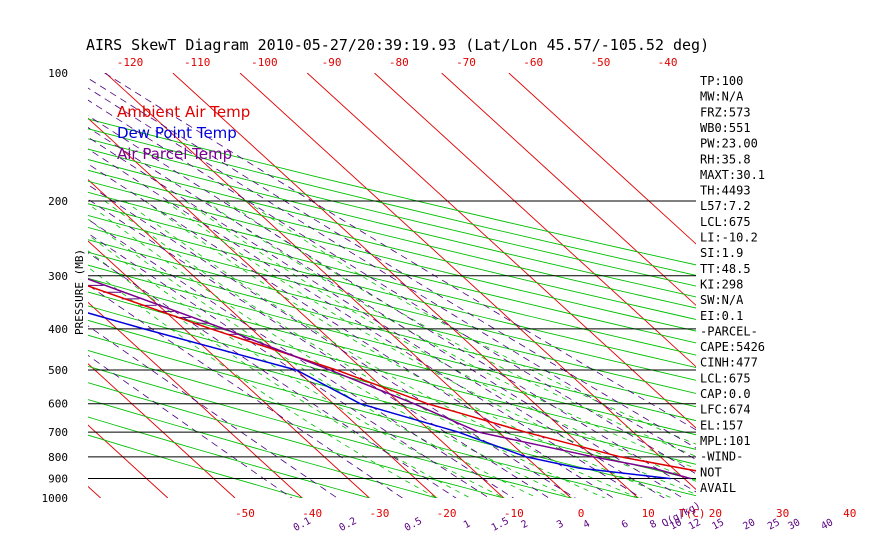 The image size is (870, 560). I want to click on index-label: -PARCEL-, so click(729, 331).